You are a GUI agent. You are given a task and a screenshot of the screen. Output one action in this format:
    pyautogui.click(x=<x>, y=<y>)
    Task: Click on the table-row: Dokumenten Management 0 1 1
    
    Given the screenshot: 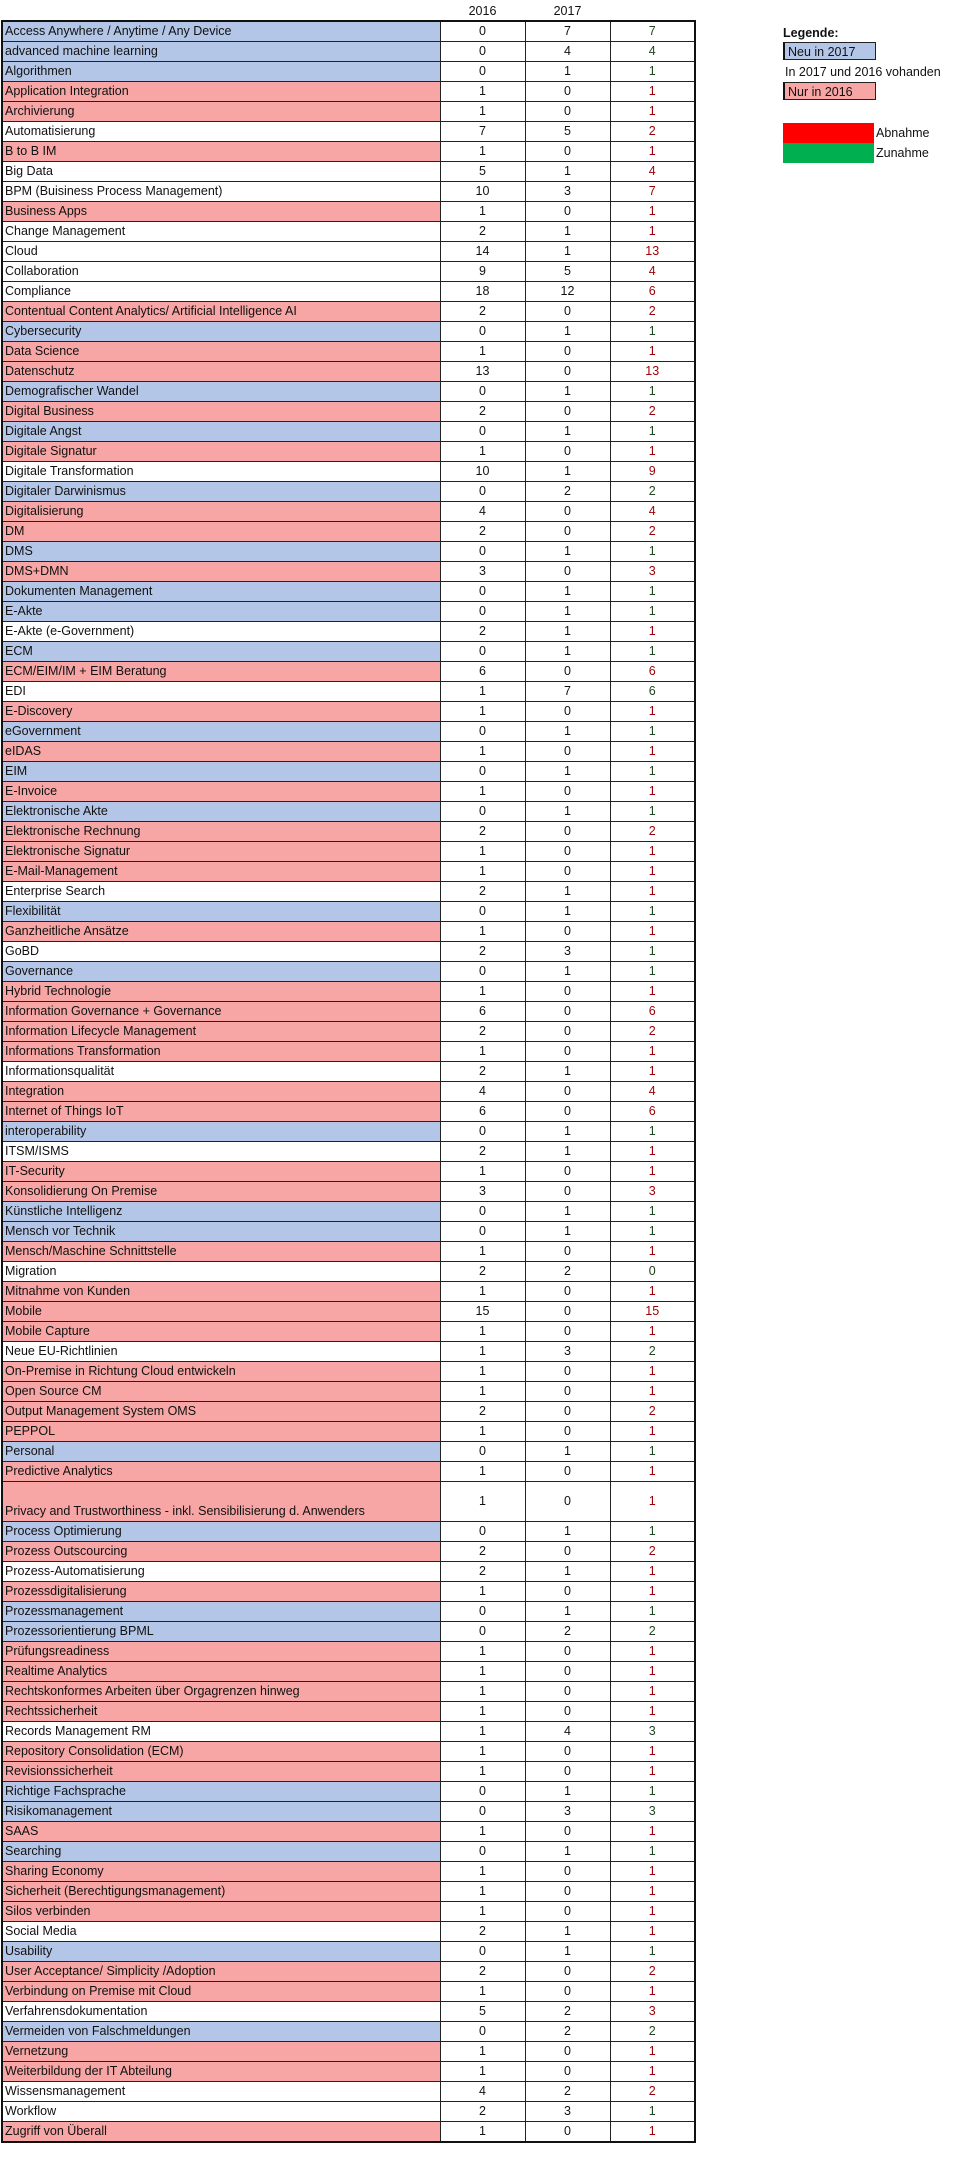 What is the action you would take?
    pyautogui.click(x=348, y=591)
    